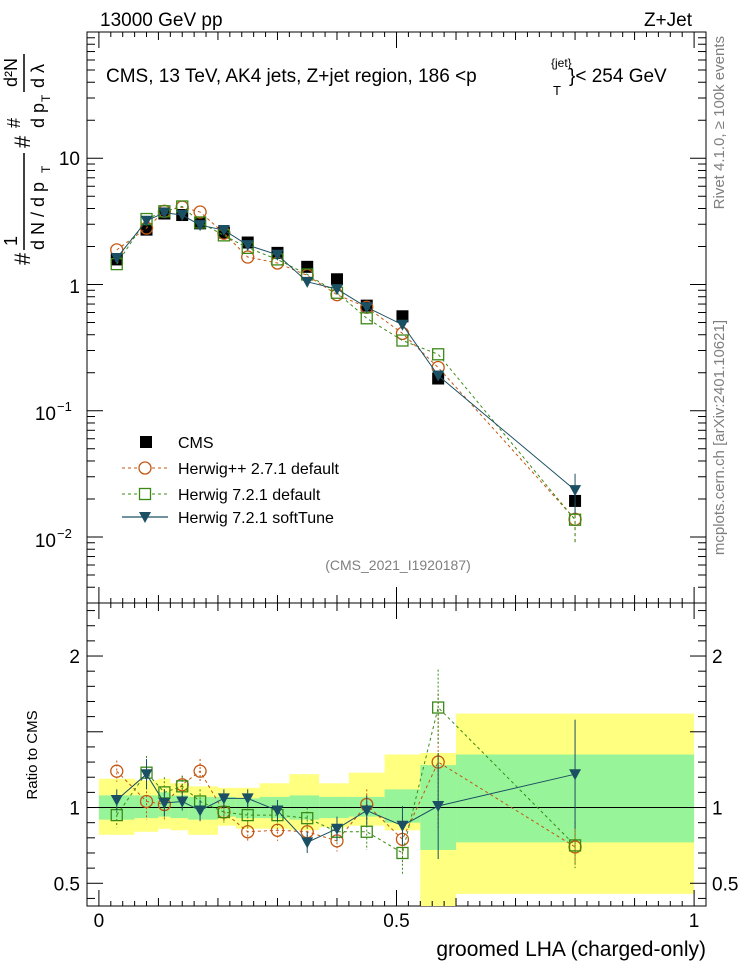 The width and height of the screenshot is (746, 972). What do you see at coordinates (45, 541) in the screenshot?
I see `y-tick-label-0.01: 10` at bounding box center [45, 541].